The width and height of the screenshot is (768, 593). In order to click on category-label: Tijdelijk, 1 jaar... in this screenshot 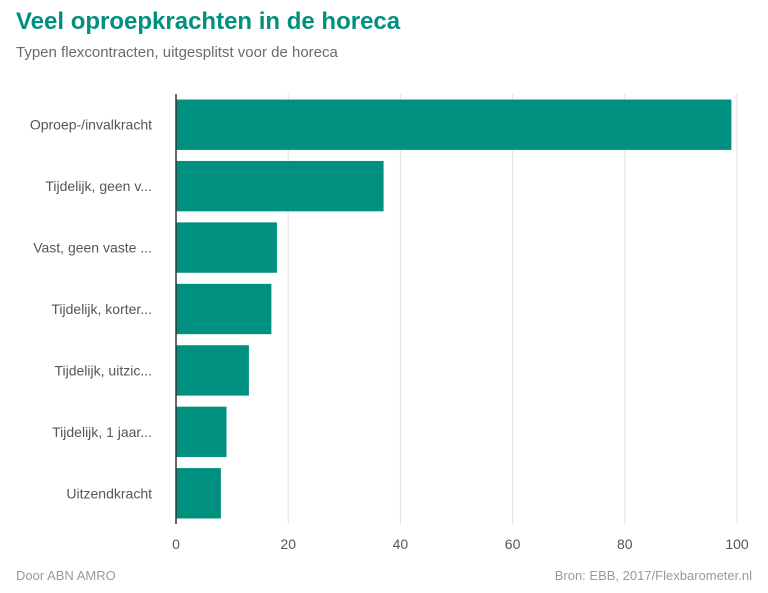, I will do `click(102, 432)`.